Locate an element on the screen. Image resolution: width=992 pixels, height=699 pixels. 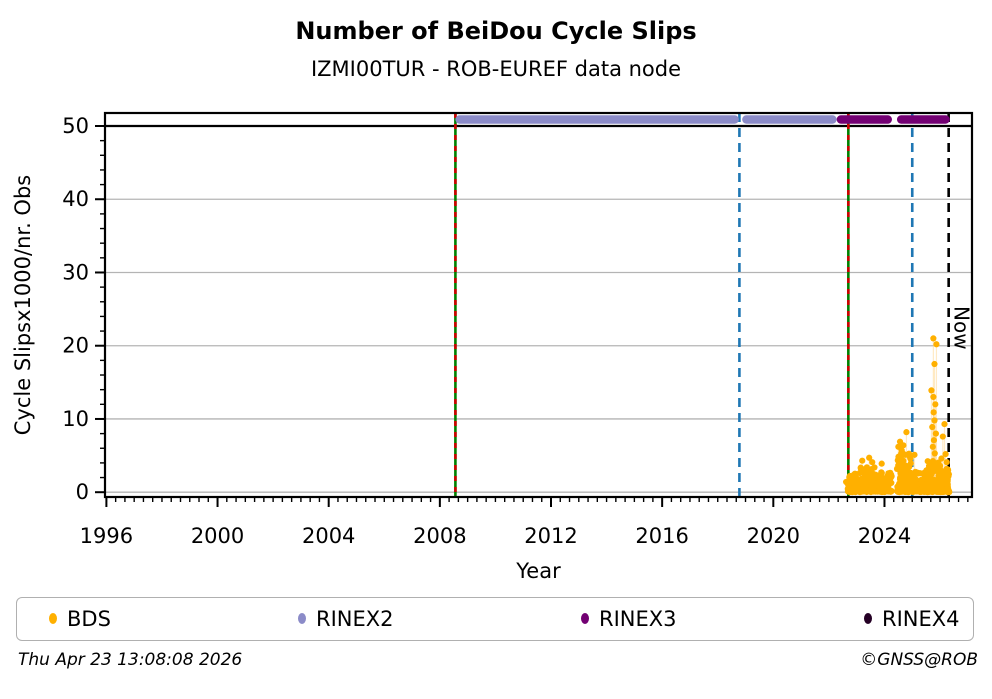
svg-text: 2000 is located at coordinates (217, 536).